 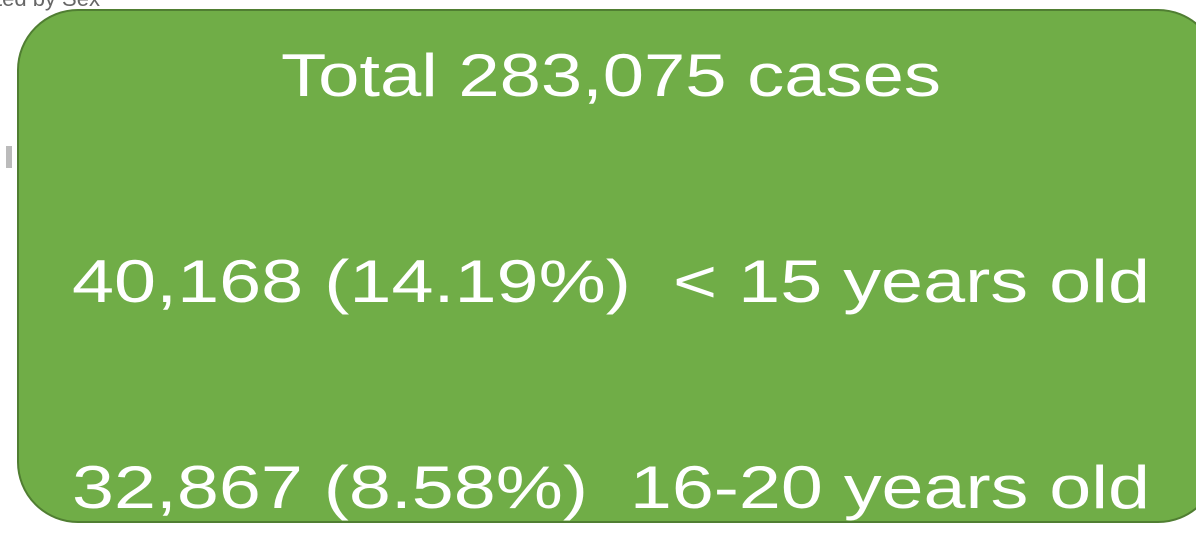 I want to click on clipped-heading: ted by Sex, so click(x=50, y=5).